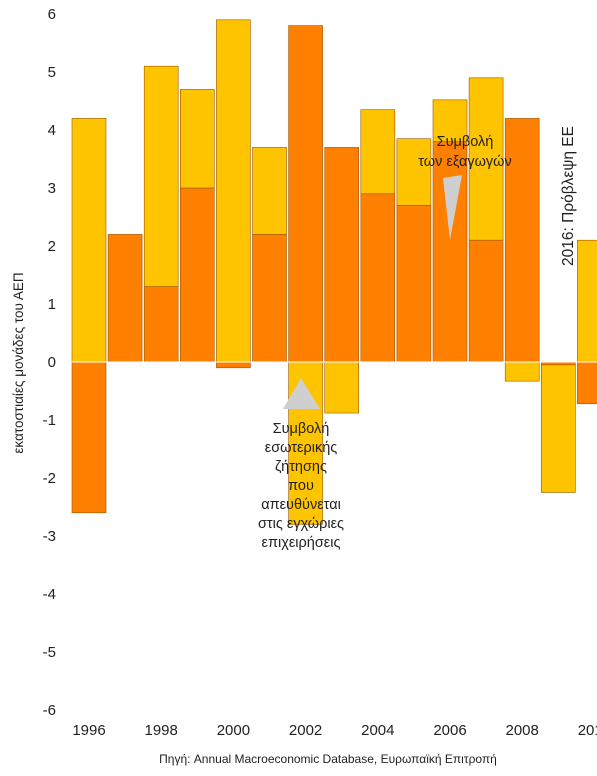 The width and height of the screenshot is (597, 776). I want to click on y-tick-label: 2, so click(52, 246).